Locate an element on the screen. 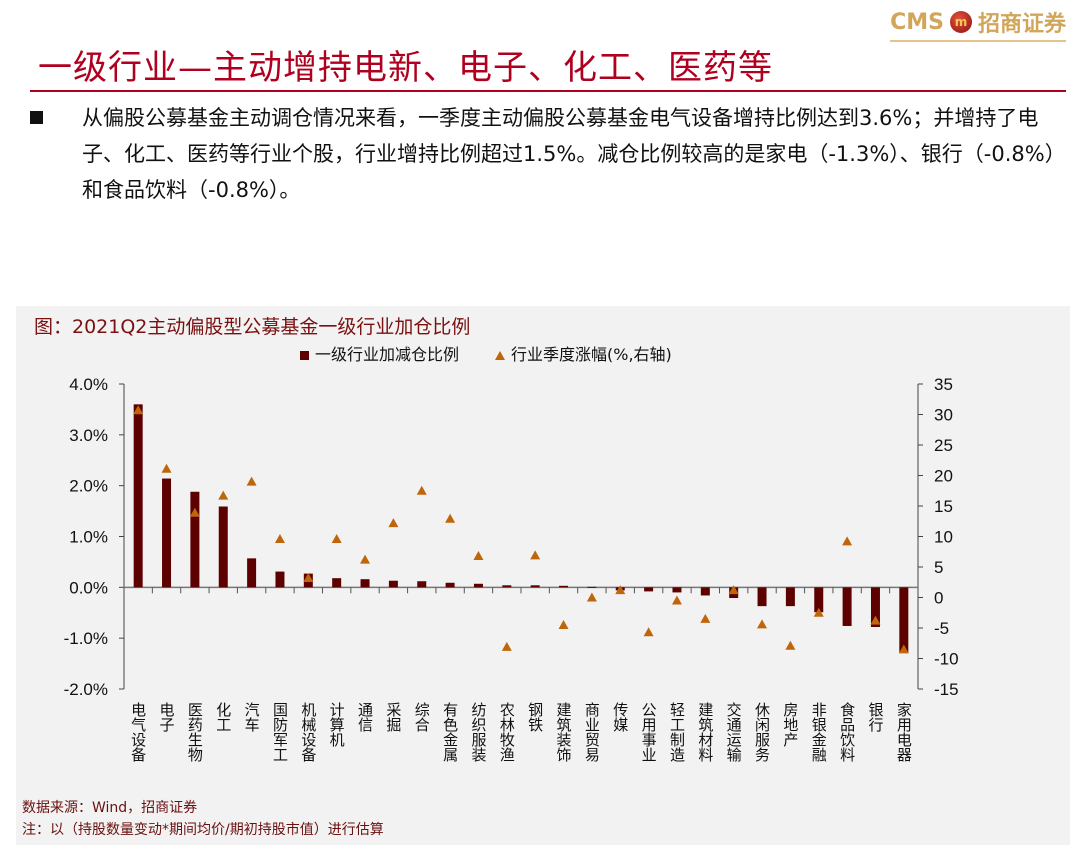 This screenshot has width=1080, height=845. bar-房地产 is located at coordinates (790, 597).